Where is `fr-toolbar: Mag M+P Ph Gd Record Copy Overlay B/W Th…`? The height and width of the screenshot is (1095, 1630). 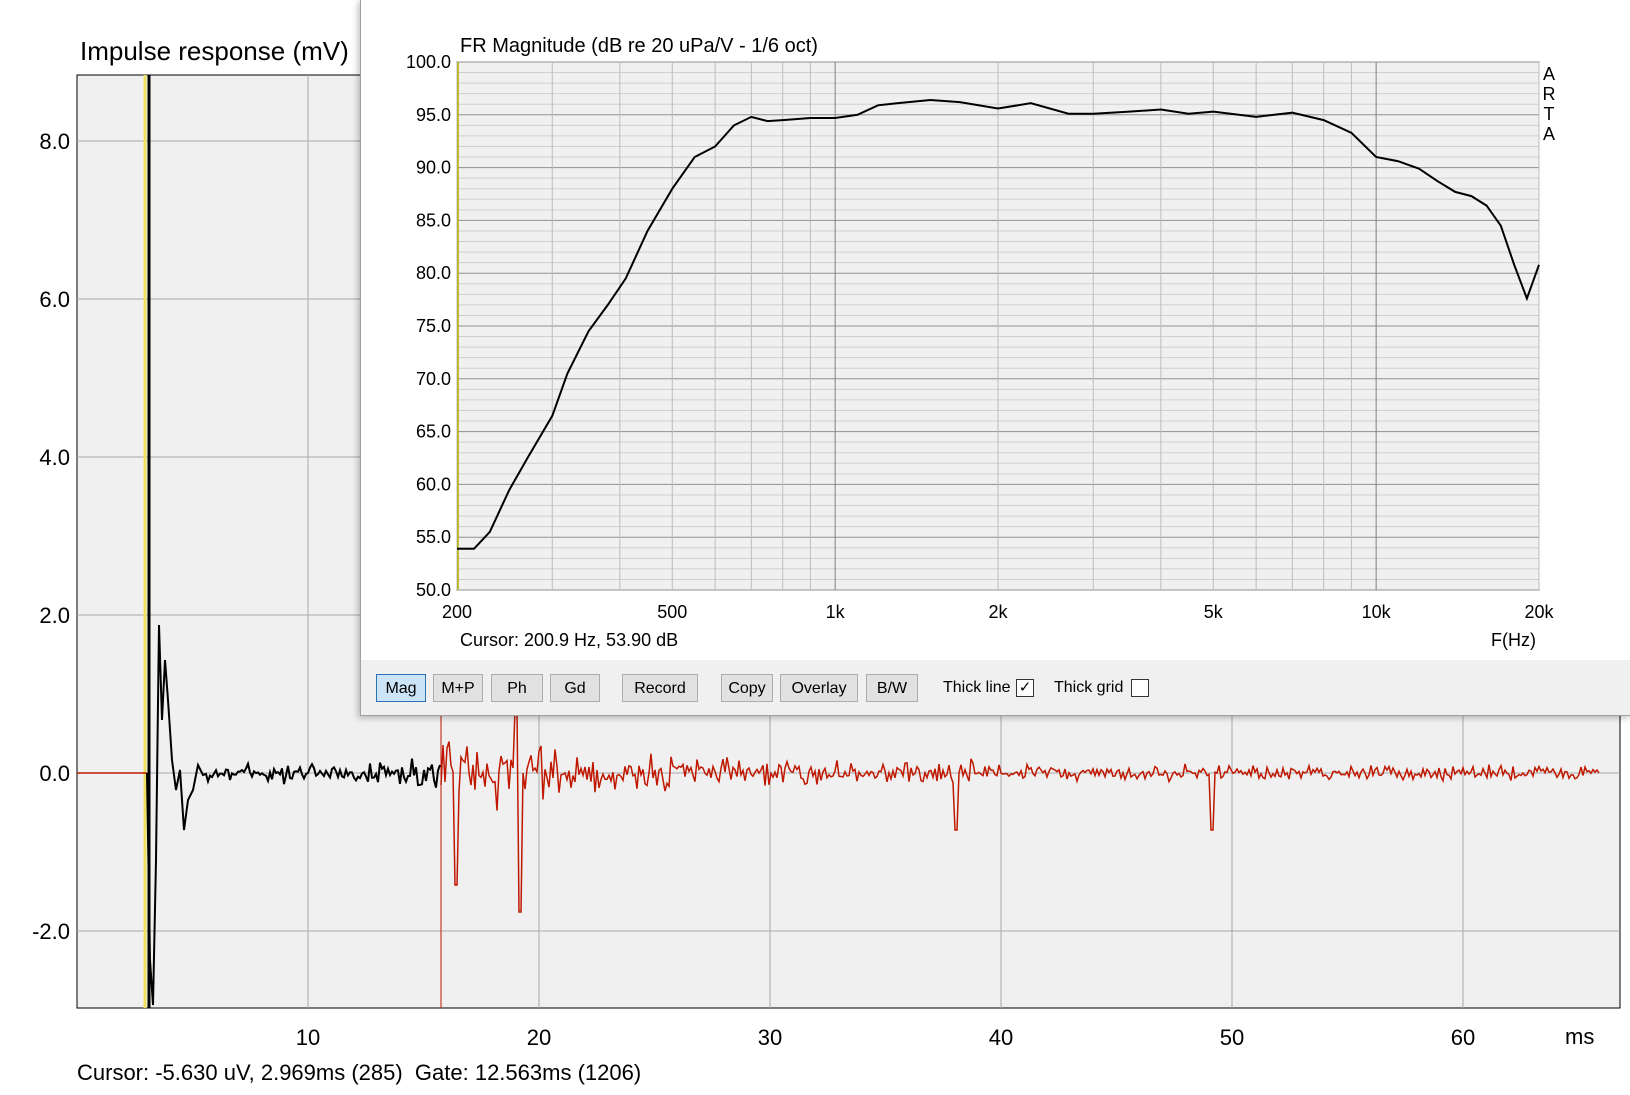 fr-toolbar: Mag M+P Ph Gd Record Copy Overlay B/W Th… is located at coordinates (995, 690).